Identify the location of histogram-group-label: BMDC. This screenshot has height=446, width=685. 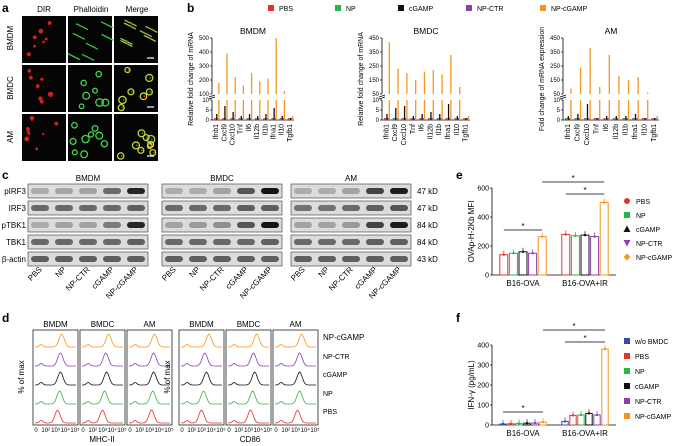
(103, 324).